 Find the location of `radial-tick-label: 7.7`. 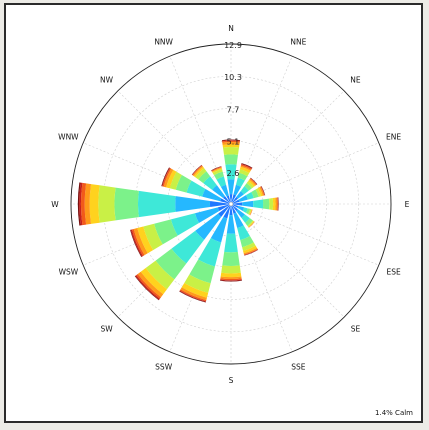

radial-tick-label: 7.7 is located at coordinates (233, 109).